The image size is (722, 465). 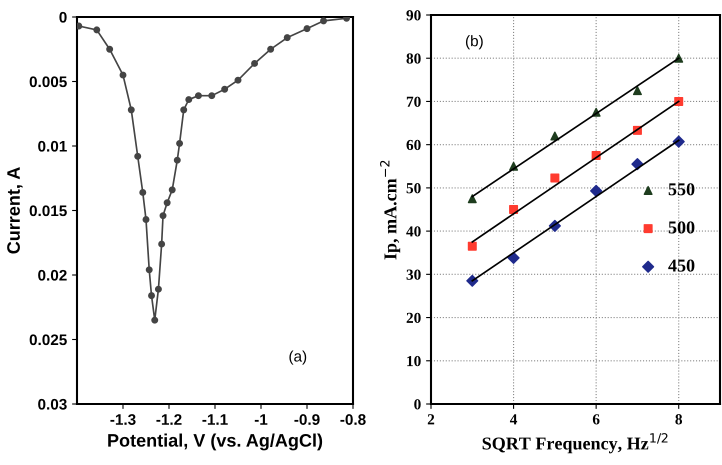 I want to click on y-tick-label: 40, so click(x=413, y=231).